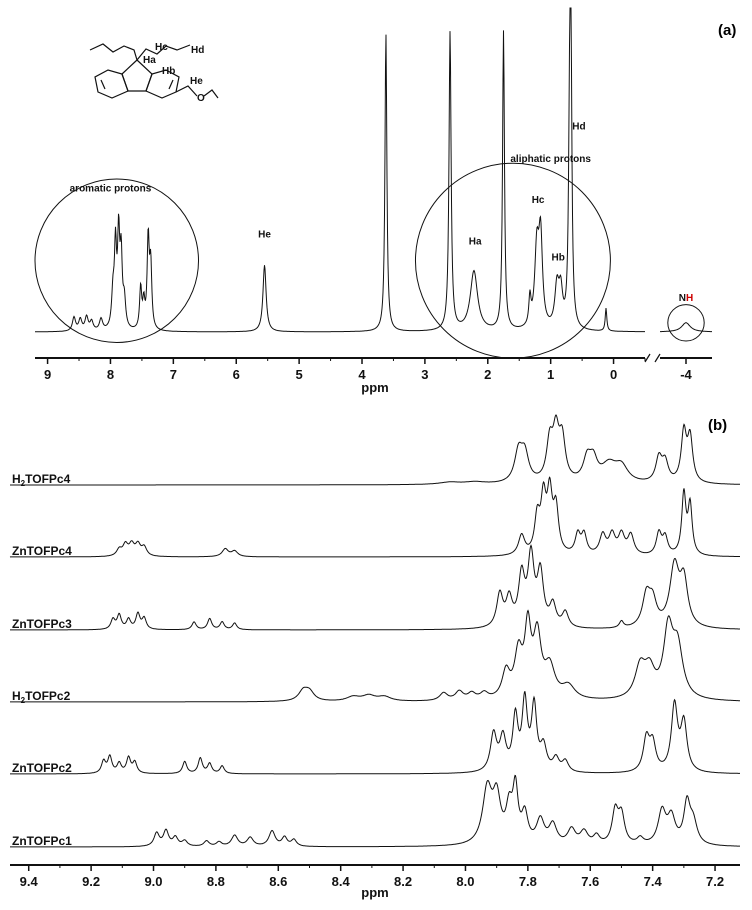 Image resolution: width=752 pixels, height=910 pixels. I want to click on spectrum-line-nh-segment, so click(686, 327).